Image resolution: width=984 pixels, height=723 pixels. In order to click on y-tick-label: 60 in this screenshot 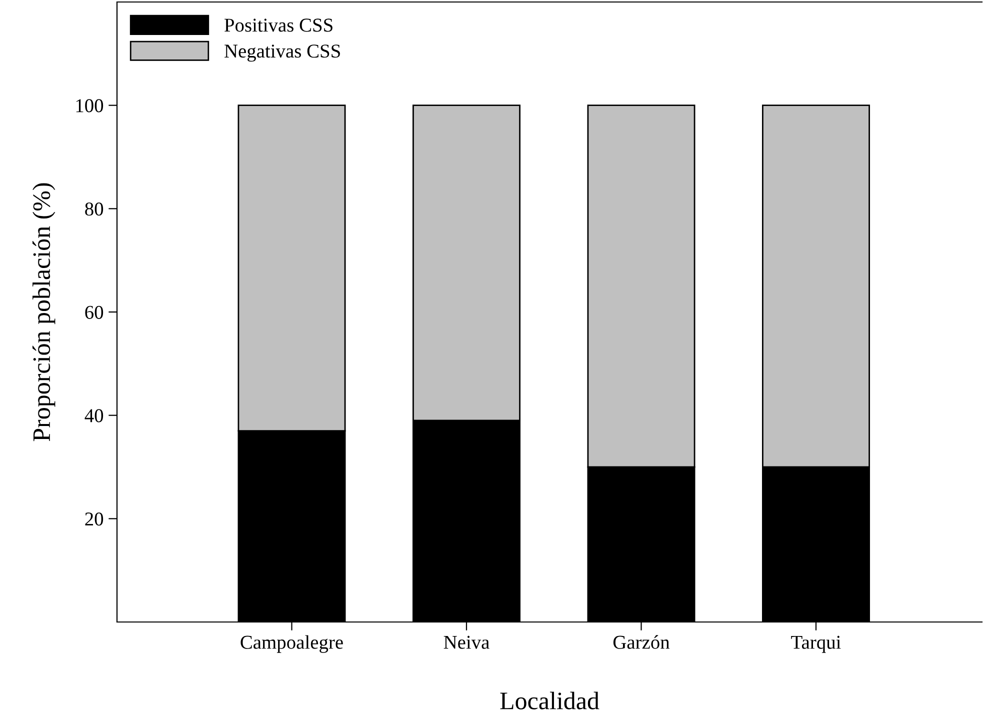, I will do `click(94, 312)`.